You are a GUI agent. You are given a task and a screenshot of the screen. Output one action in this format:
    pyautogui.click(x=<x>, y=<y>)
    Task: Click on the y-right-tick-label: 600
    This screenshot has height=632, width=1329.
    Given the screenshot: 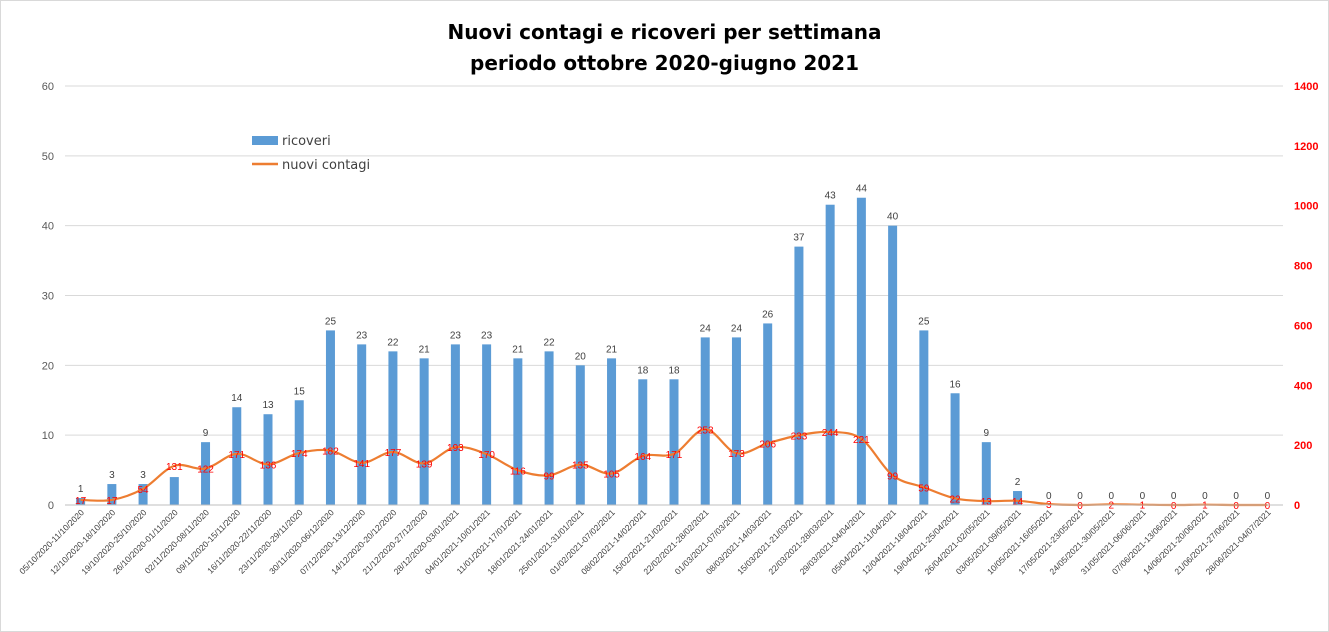 What is the action you would take?
    pyautogui.click(x=1303, y=326)
    